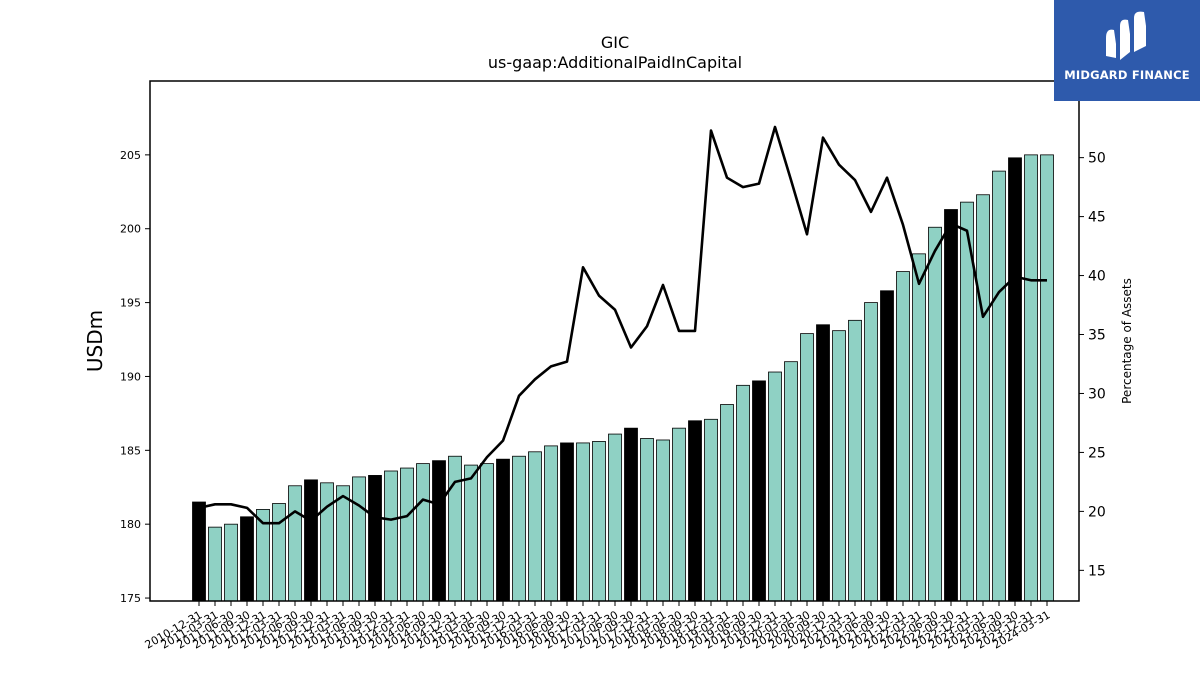 This screenshot has height=679, width=1200. I want to click on y2-tick-label: 15, so click(1097, 571).